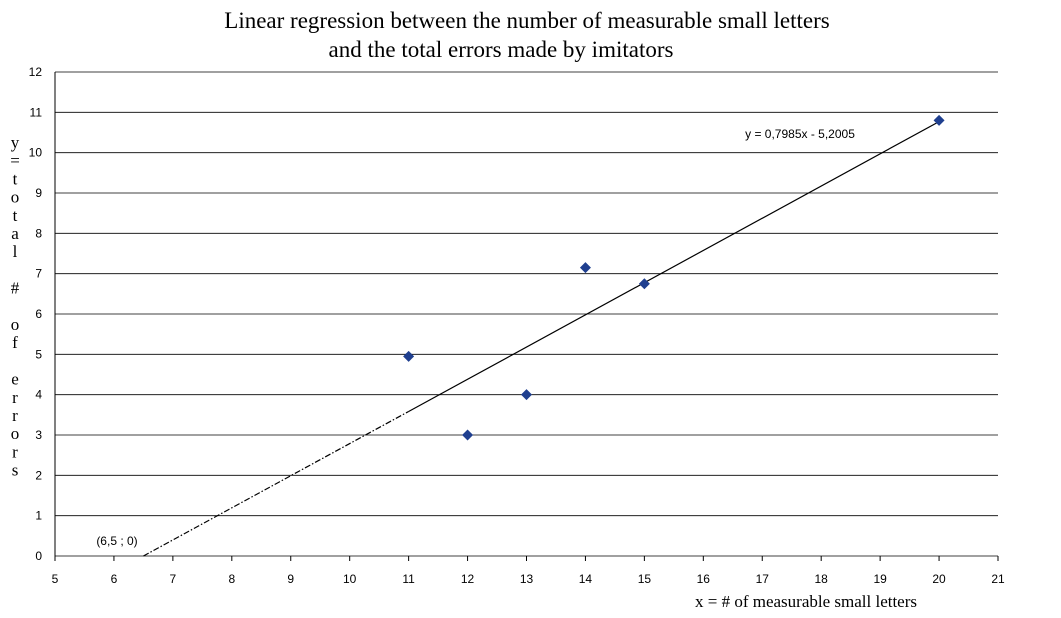 Image resolution: width=1061 pixels, height=618 pixels. Describe the element at coordinates (15, 233) in the screenshot. I see `y-axis-label-char: a` at that location.